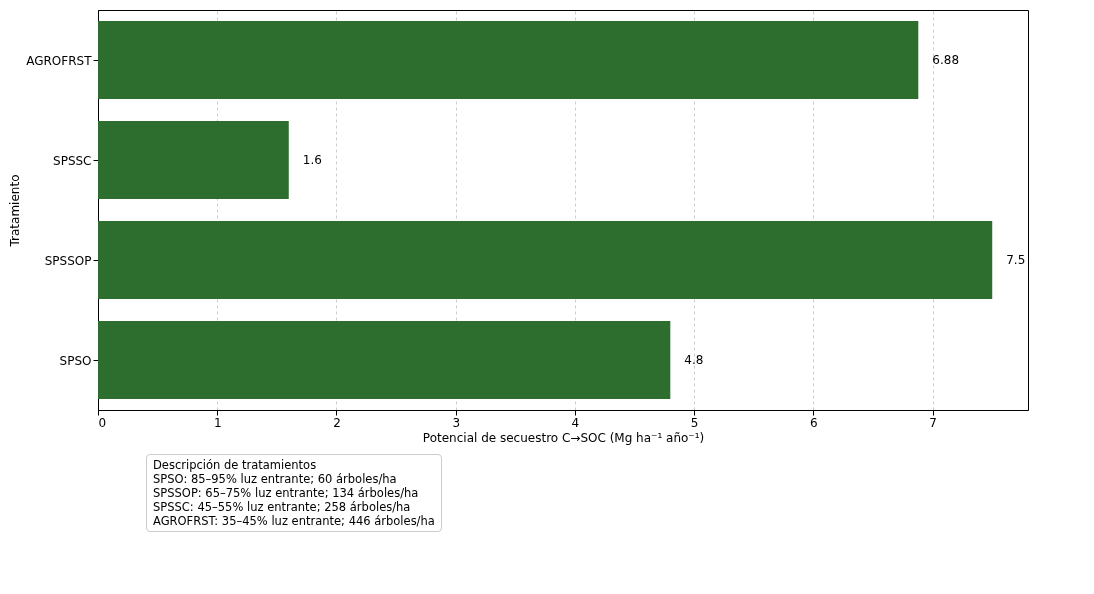  Describe the element at coordinates (102, 422) in the screenshot. I see `x-tick-label: 0` at that location.